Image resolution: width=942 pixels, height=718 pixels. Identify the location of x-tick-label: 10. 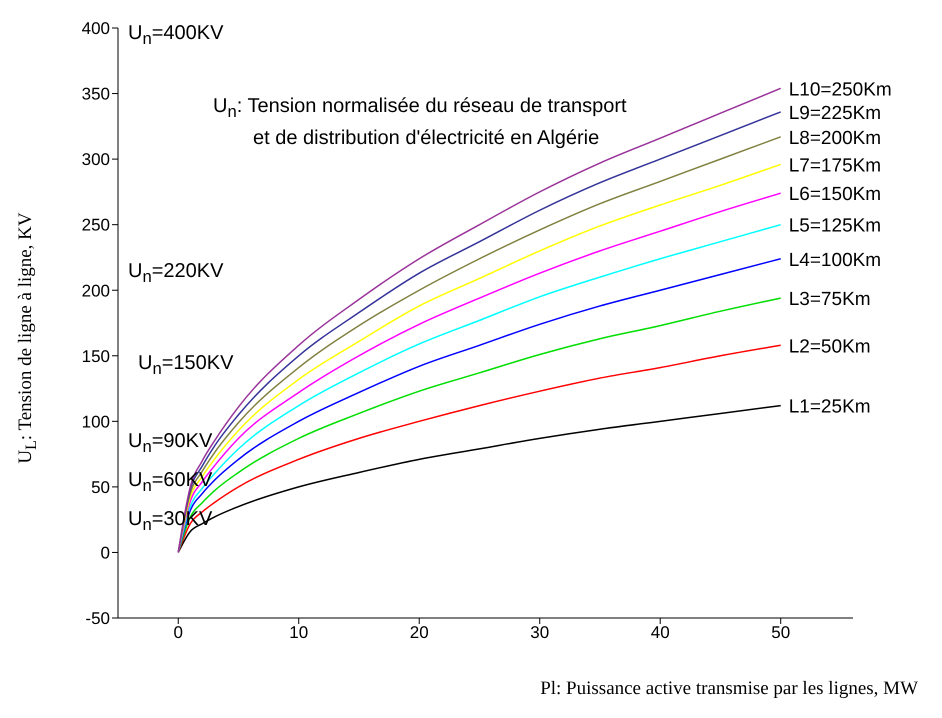
(298, 632).